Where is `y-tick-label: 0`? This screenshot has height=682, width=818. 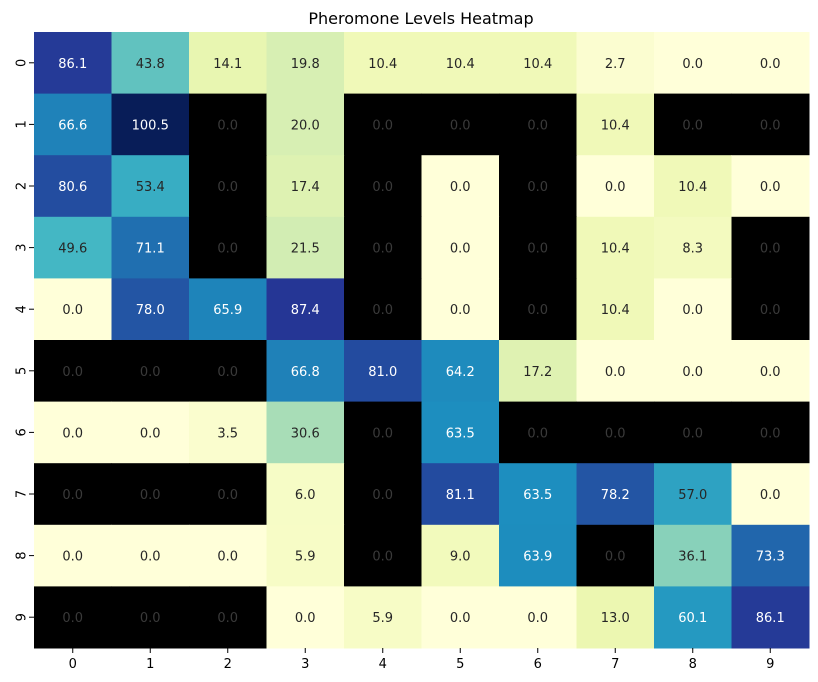
y-tick-label: 0 is located at coordinates (22, 63).